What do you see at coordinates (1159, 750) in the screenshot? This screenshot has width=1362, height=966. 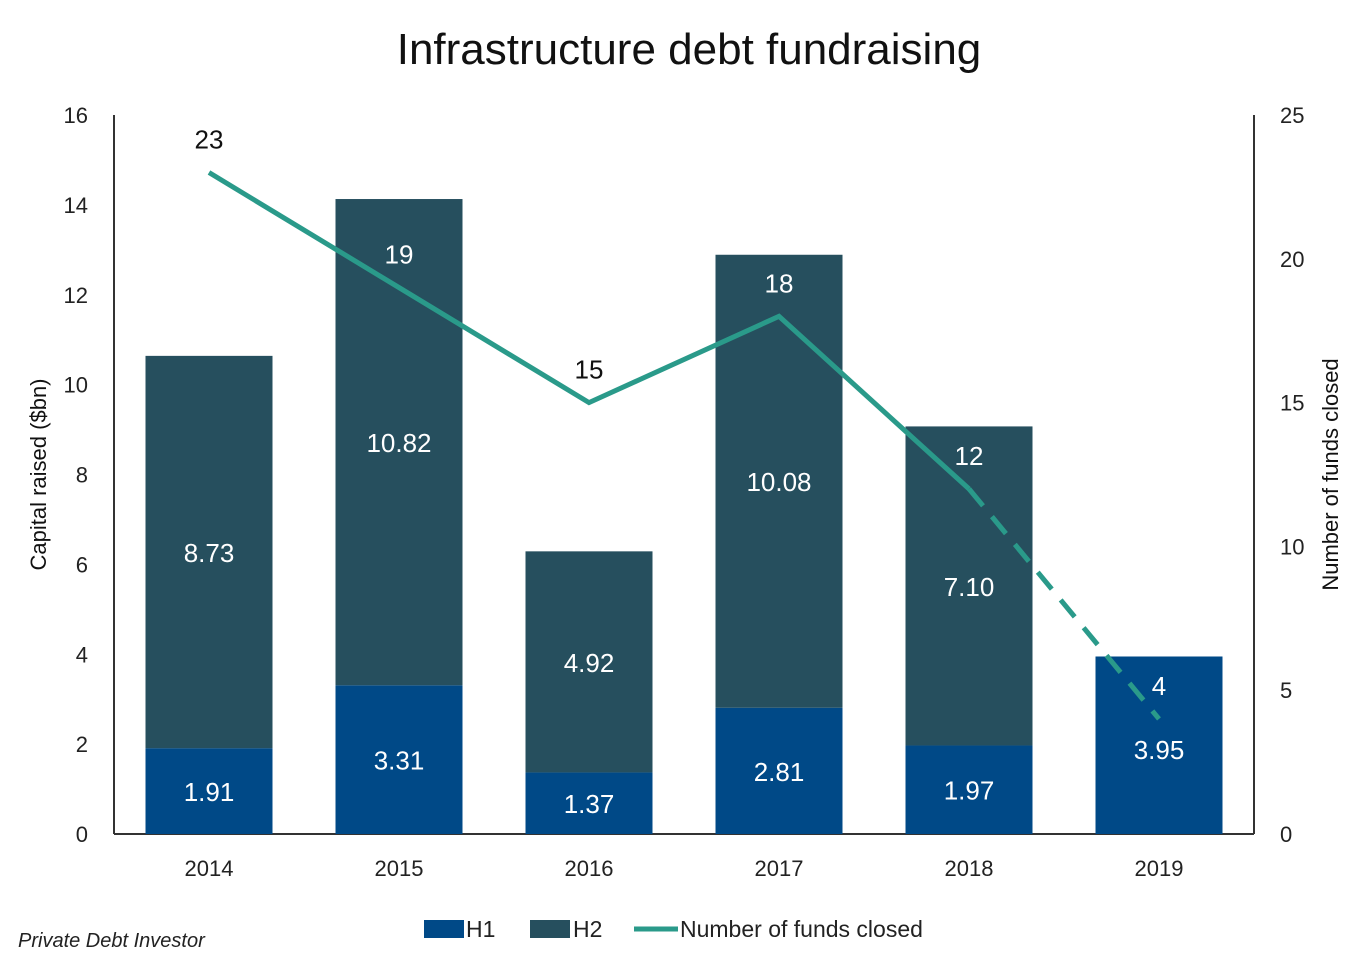 I see `bar-label-h1: 3.95` at bounding box center [1159, 750].